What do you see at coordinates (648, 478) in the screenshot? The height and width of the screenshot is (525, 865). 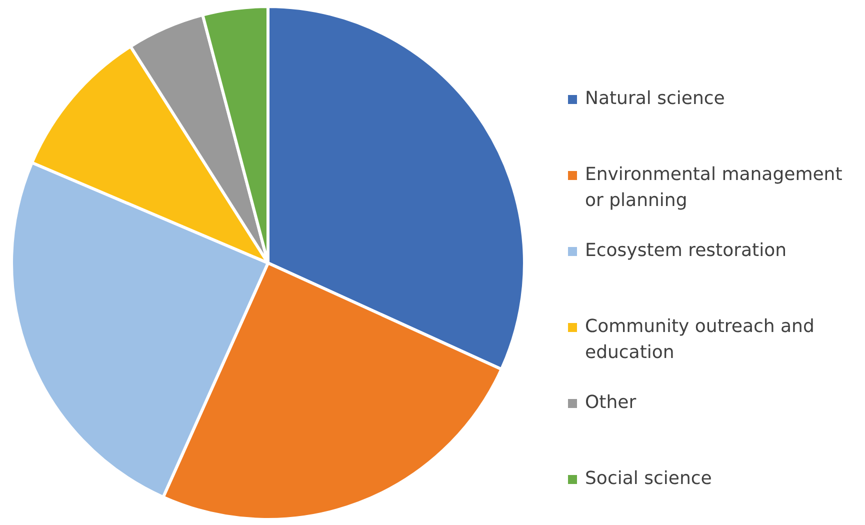 I see `legend-label: Social science` at bounding box center [648, 478].